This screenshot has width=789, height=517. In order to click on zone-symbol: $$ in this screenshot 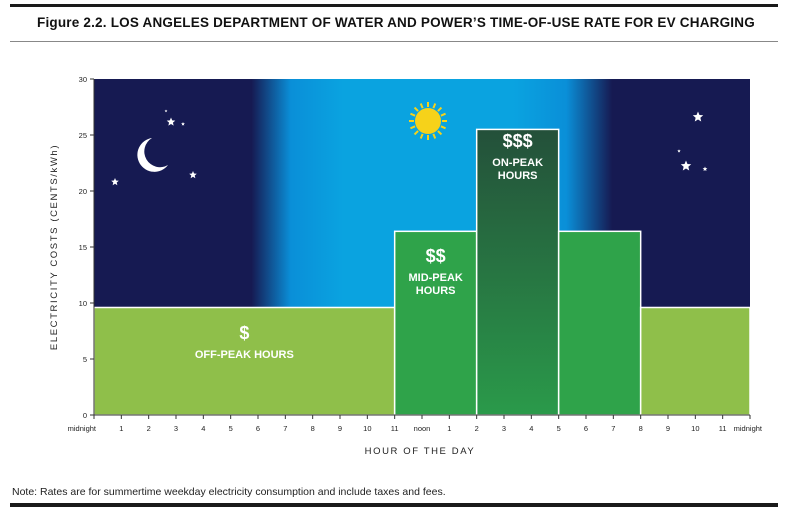, I will do `click(436, 256)`.